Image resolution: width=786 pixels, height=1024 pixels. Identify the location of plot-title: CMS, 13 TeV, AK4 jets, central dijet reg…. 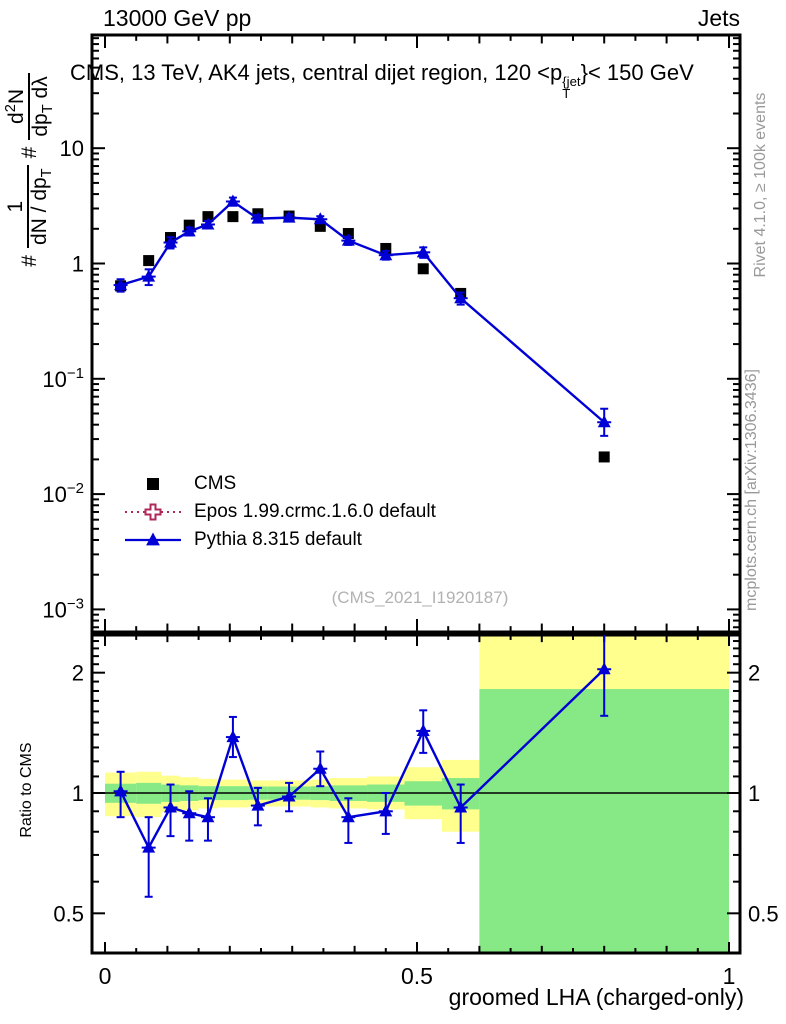
(382, 80).